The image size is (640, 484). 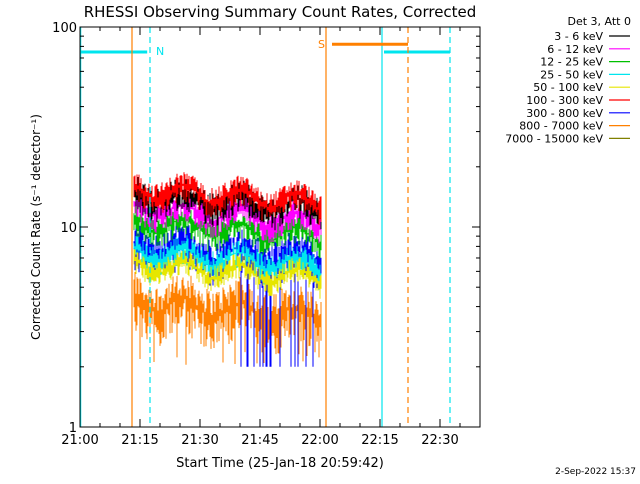 I want to click on data-layer, so click(x=227, y=269).